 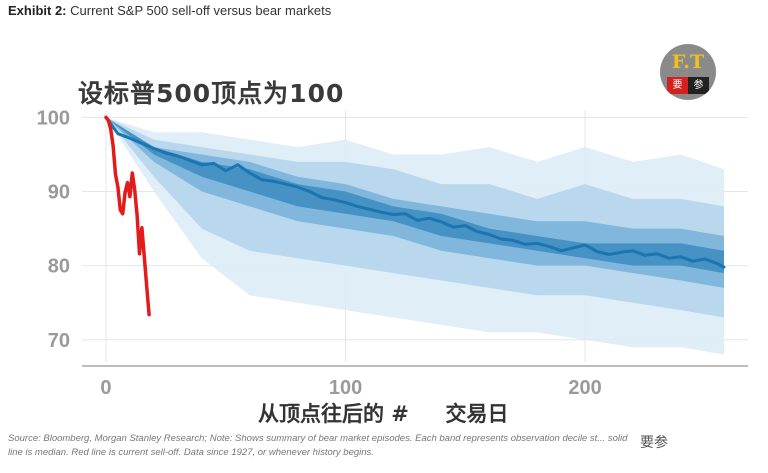 What do you see at coordinates (698, 85) in the screenshot?
I see `logo-right-char: 参` at bounding box center [698, 85].